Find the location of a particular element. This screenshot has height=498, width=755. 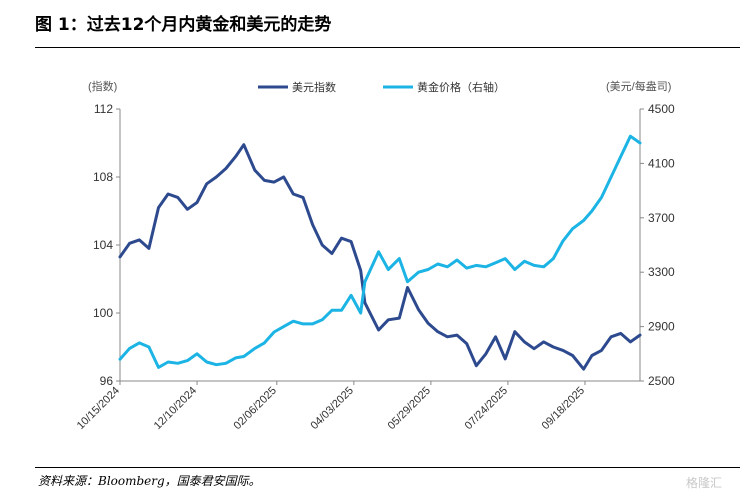

left-tick-label: 100 is located at coordinates (103, 313).